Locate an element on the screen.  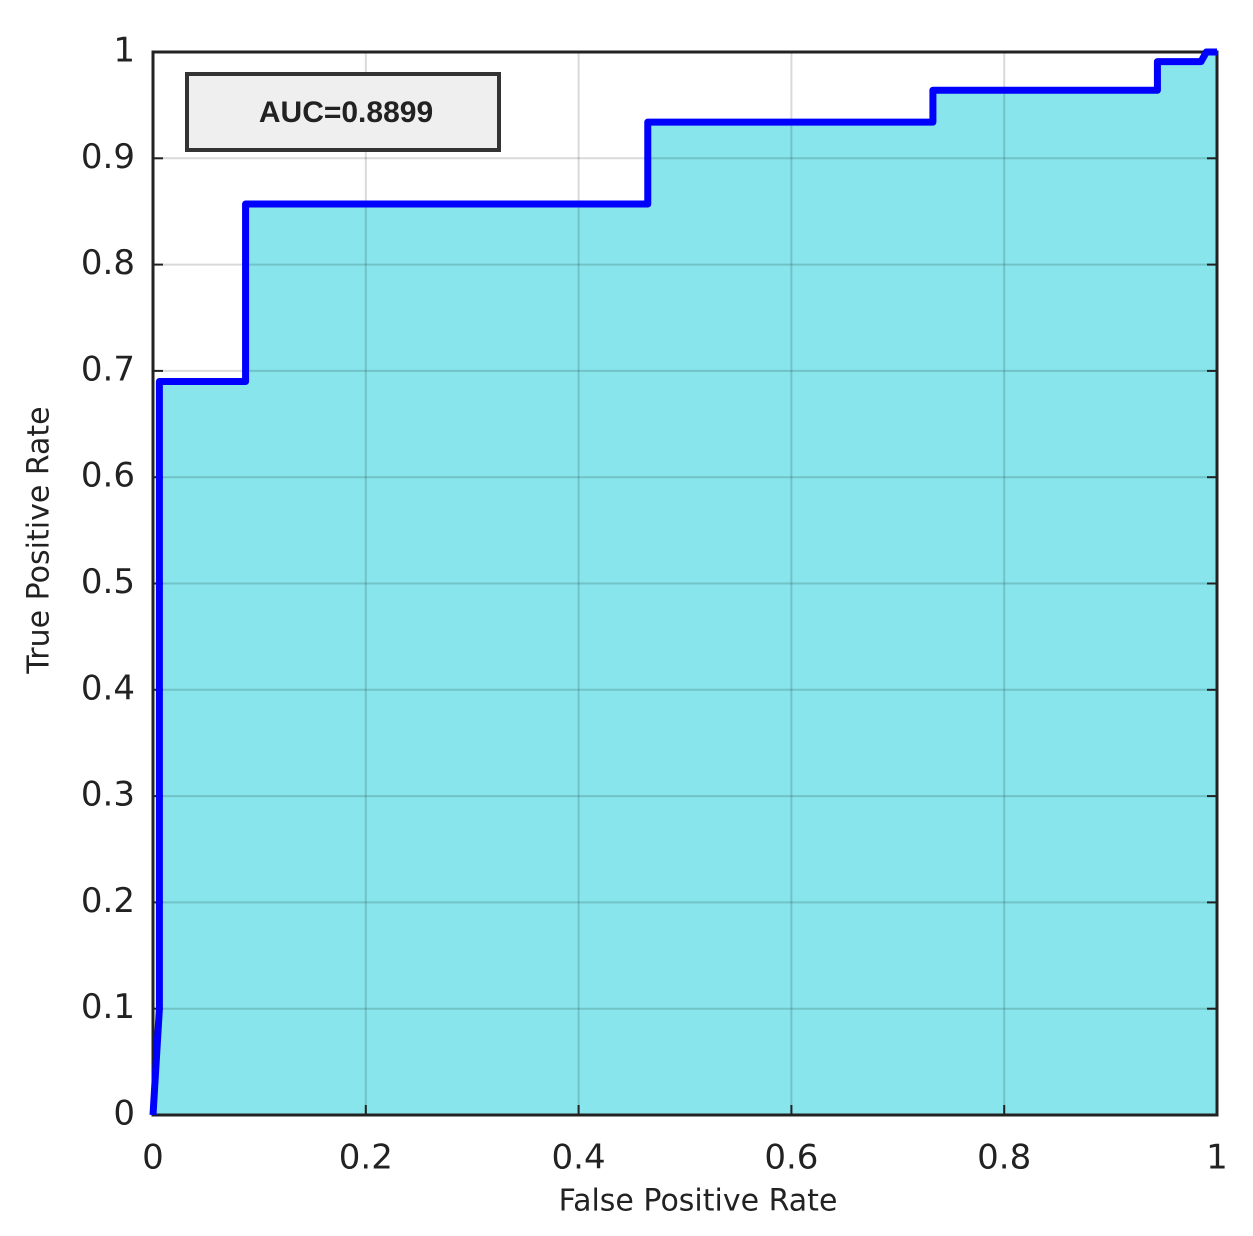
y-tick-label: 0.3 is located at coordinates (108, 795).